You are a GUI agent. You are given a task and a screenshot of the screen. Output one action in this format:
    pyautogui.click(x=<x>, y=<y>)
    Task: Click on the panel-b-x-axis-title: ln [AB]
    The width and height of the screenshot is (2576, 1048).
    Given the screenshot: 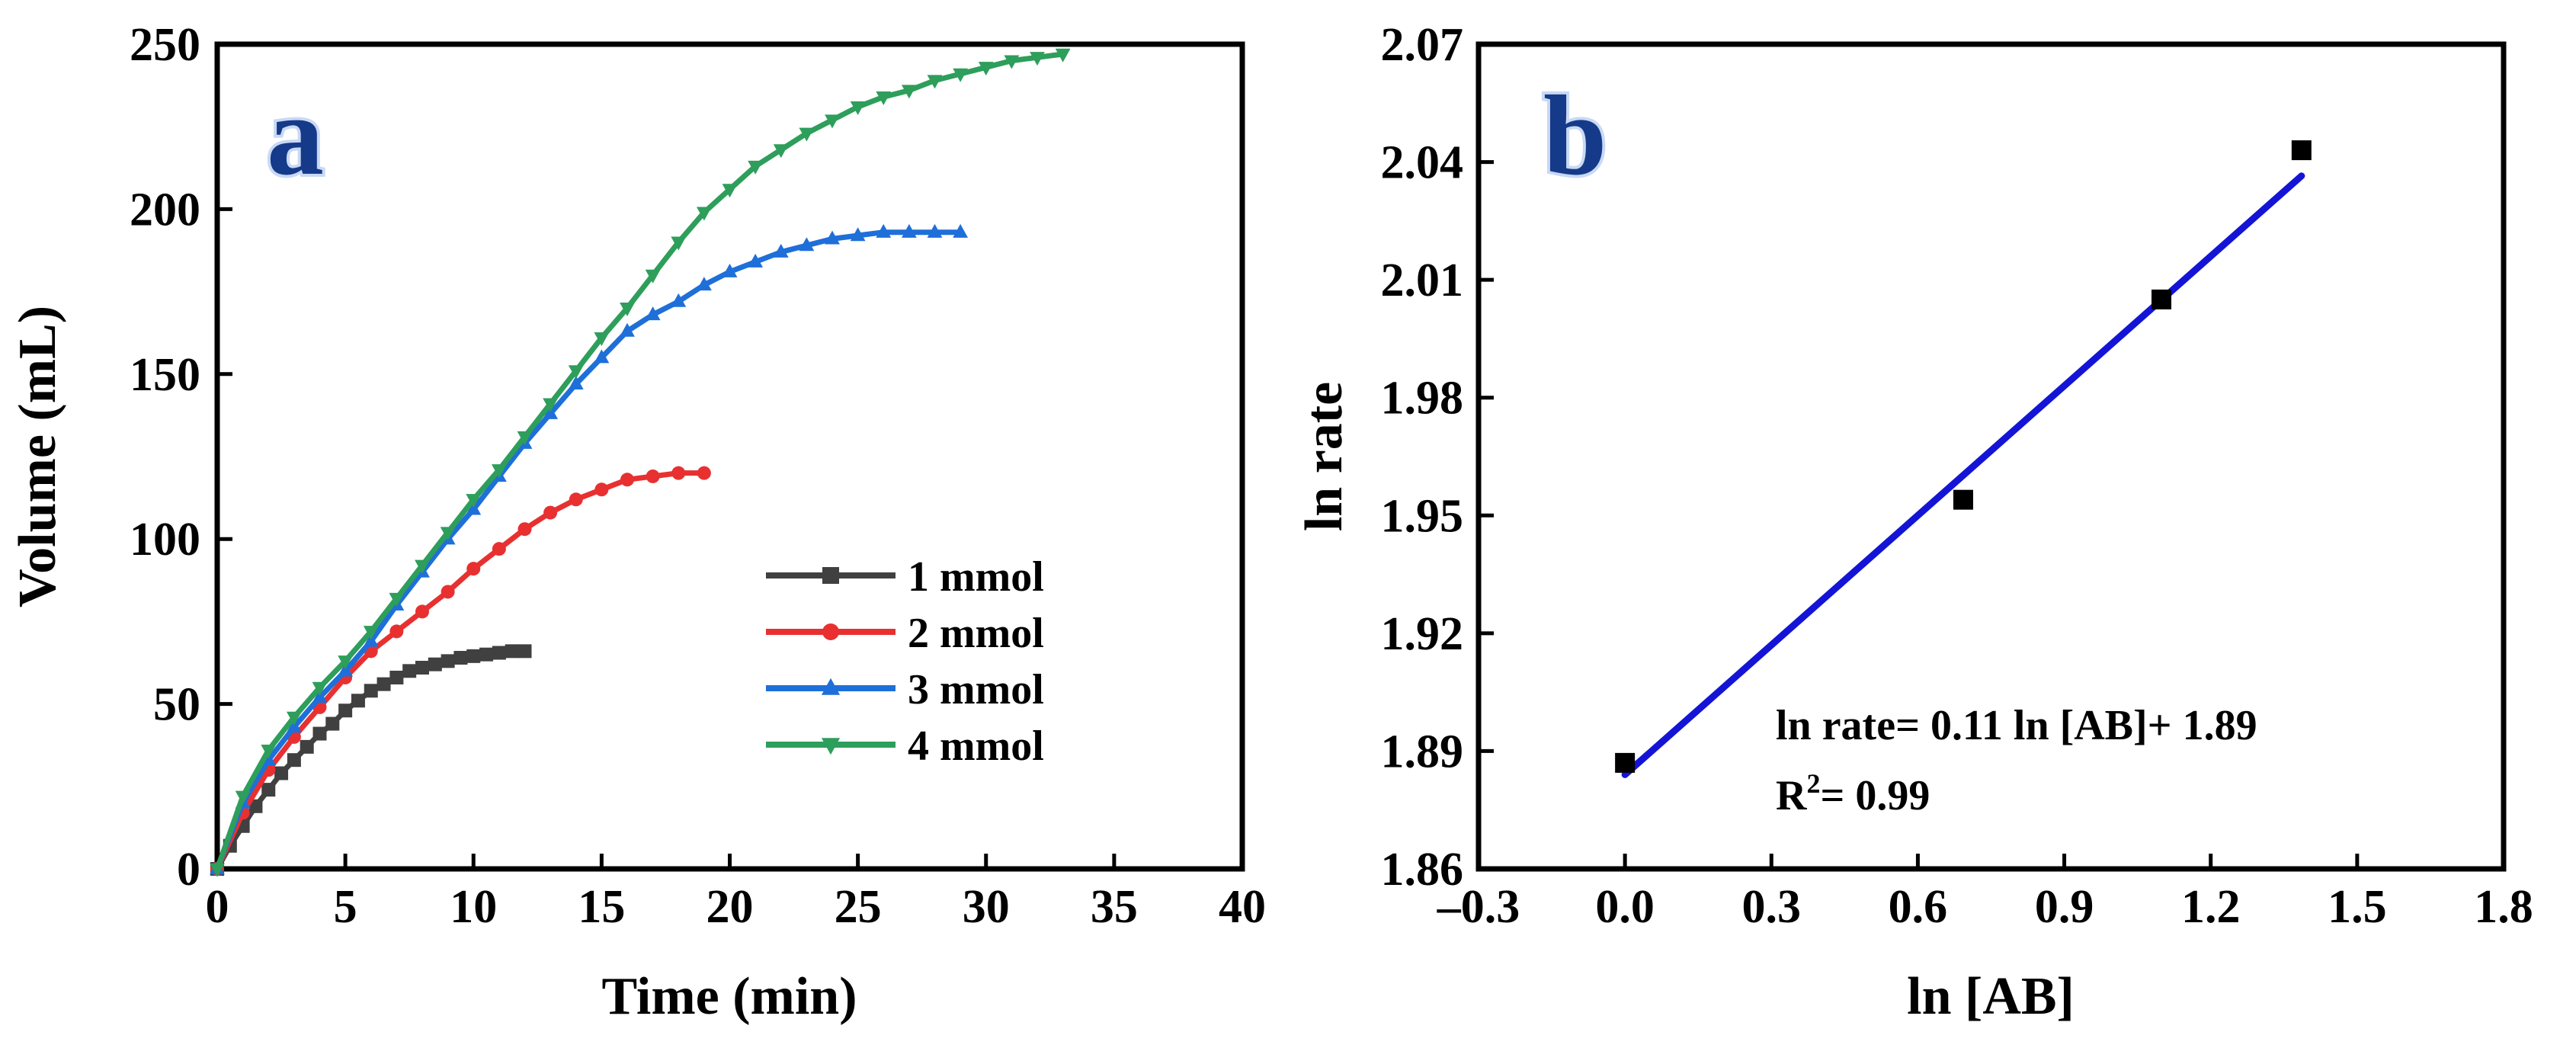 What is the action you would take?
    pyautogui.click(x=1991, y=996)
    